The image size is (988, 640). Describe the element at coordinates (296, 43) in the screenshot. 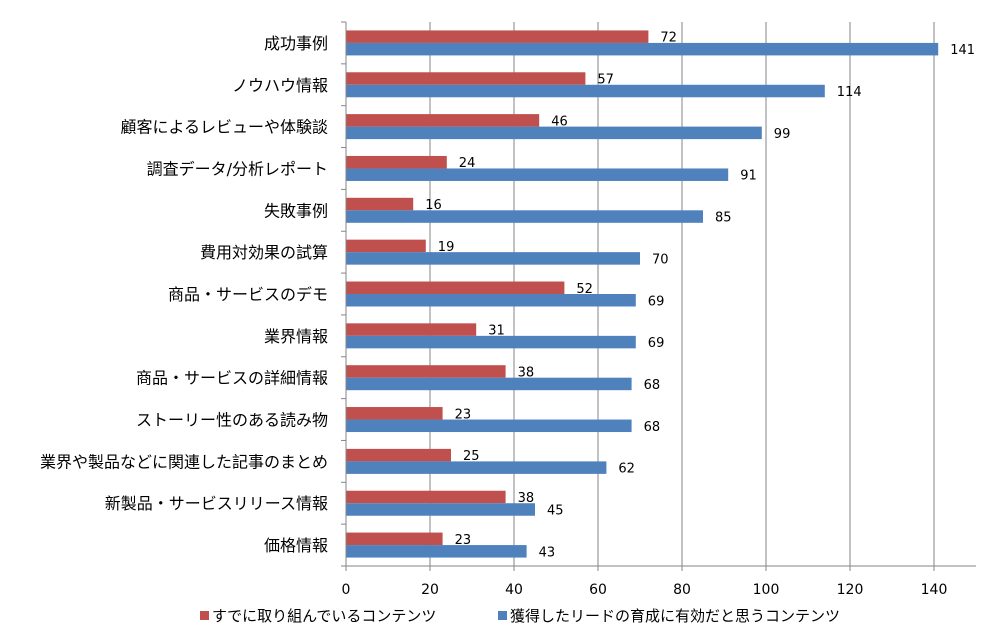

I see `category-label: 成功事例` at that location.